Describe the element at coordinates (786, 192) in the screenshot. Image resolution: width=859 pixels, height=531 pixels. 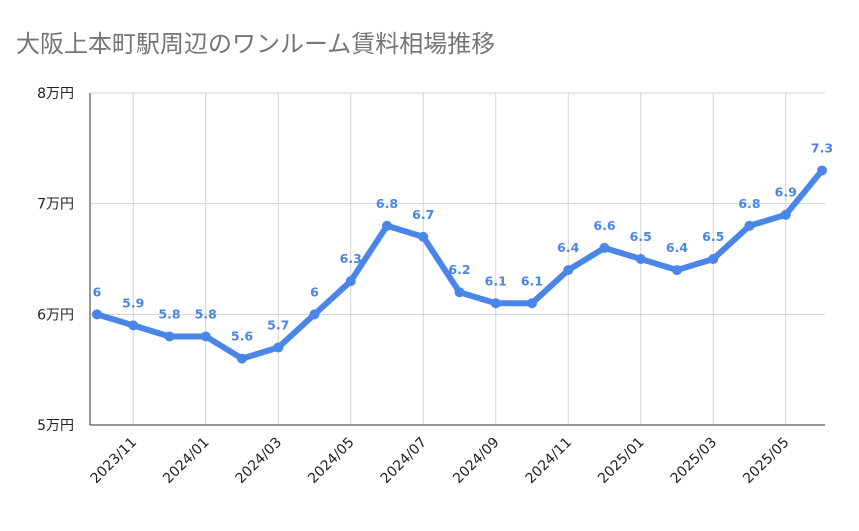
I see `data-label: 6.9` at that location.